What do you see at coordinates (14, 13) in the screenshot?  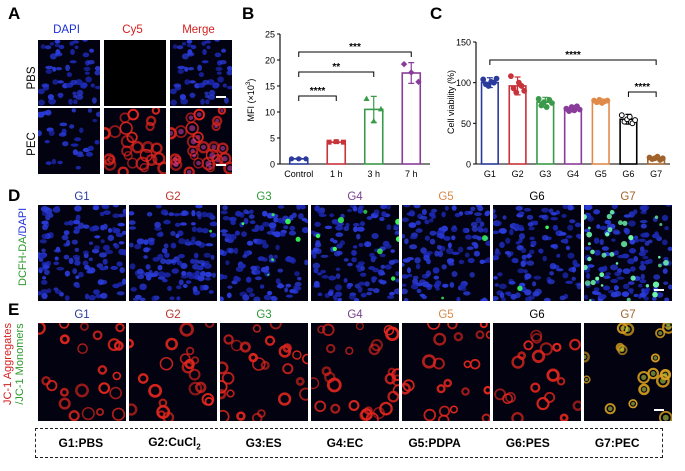 I see `panel-label-a: A` at bounding box center [14, 13].